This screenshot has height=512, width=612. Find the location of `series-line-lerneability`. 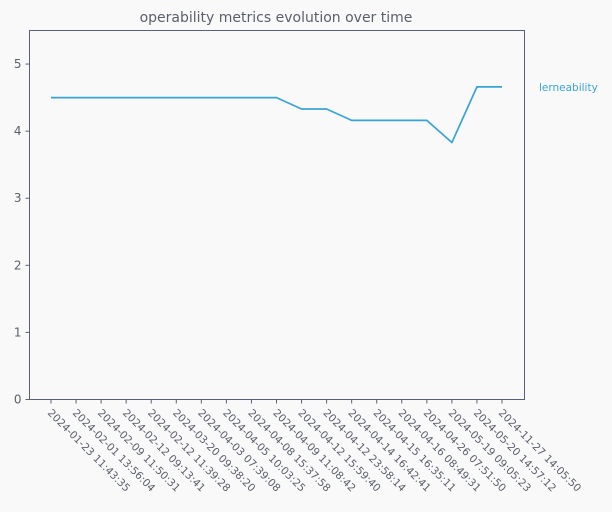

series-line-lerneability is located at coordinates (276, 115).